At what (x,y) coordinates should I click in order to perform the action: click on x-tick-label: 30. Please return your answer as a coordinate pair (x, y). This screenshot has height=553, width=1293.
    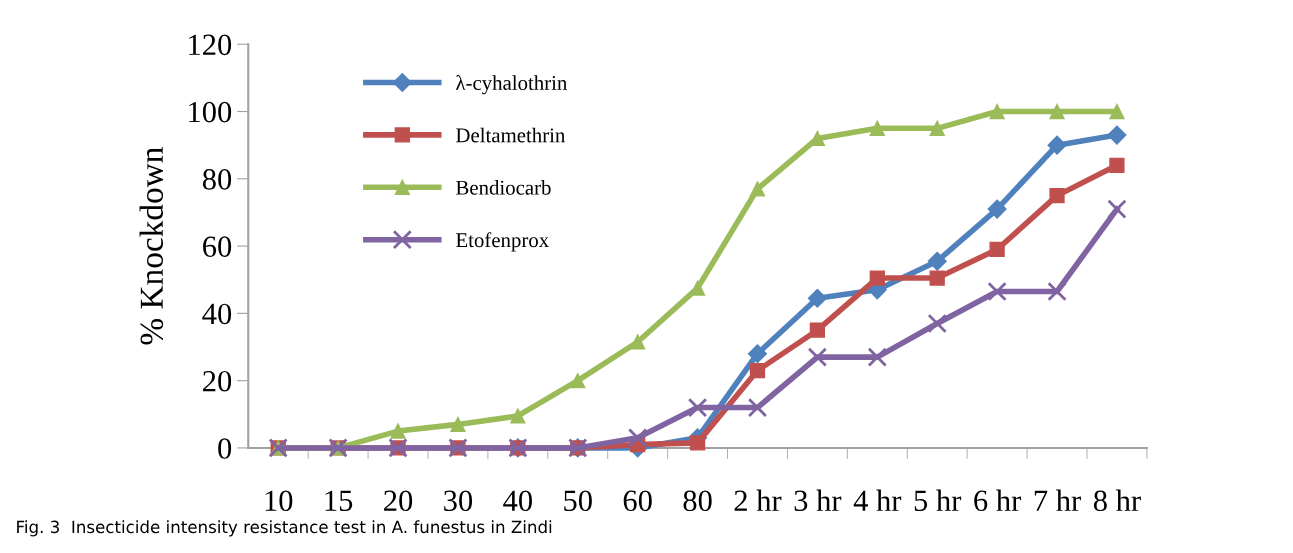
    Looking at the image, I should click on (458, 501).